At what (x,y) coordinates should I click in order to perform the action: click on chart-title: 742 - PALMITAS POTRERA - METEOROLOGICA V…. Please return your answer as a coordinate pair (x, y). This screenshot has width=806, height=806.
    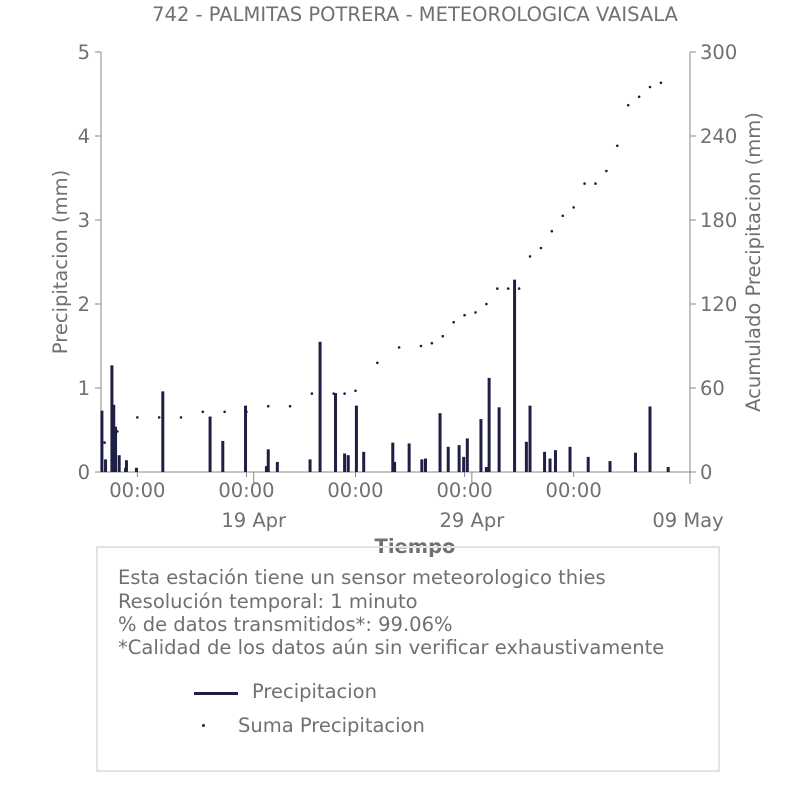
    Looking at the image, I should click on (415, 14).